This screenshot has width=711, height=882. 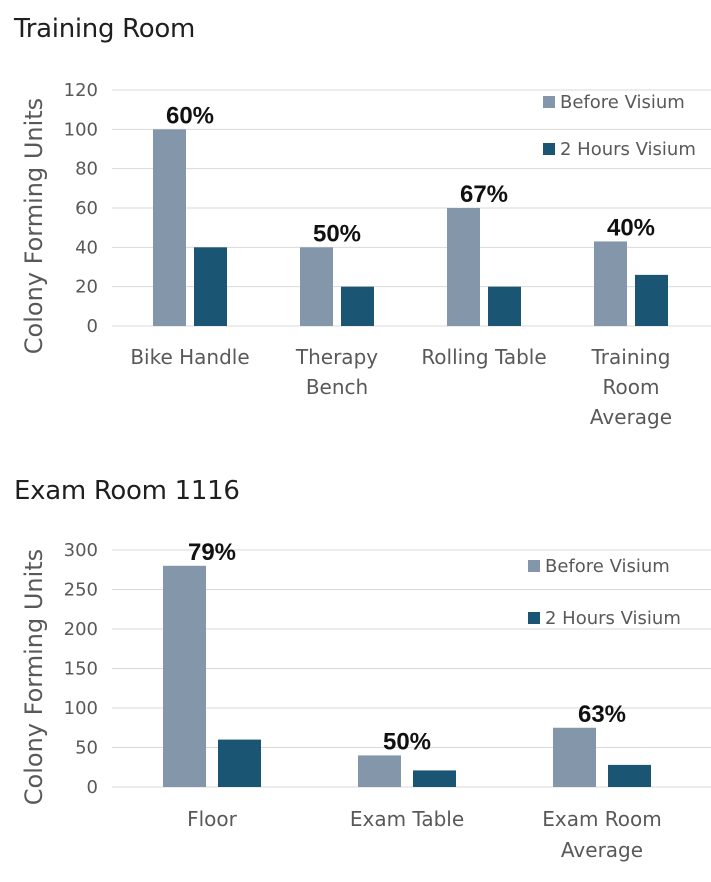 I want to click on y-tick-label: 50, so click(x=86, y=748).